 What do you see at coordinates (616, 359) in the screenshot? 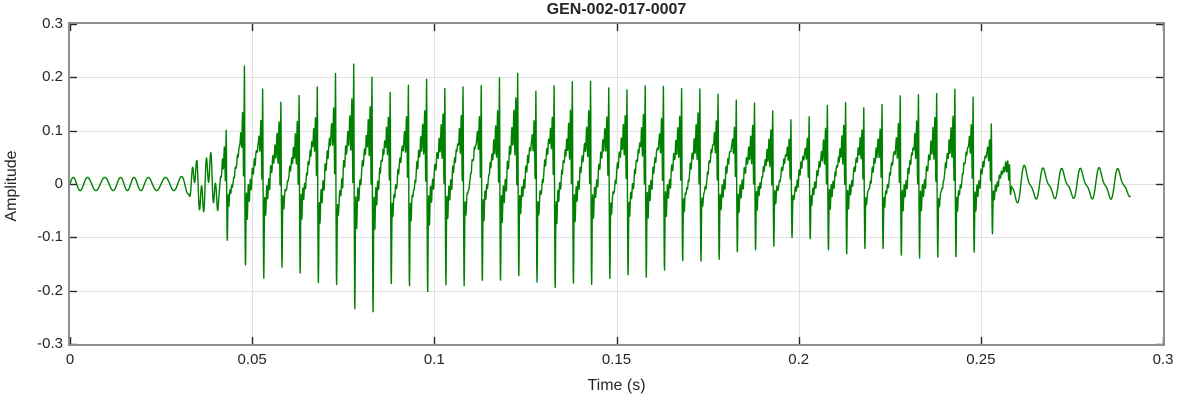
I see `x-tick-label: 0.15` at bounding box center [616, 359].